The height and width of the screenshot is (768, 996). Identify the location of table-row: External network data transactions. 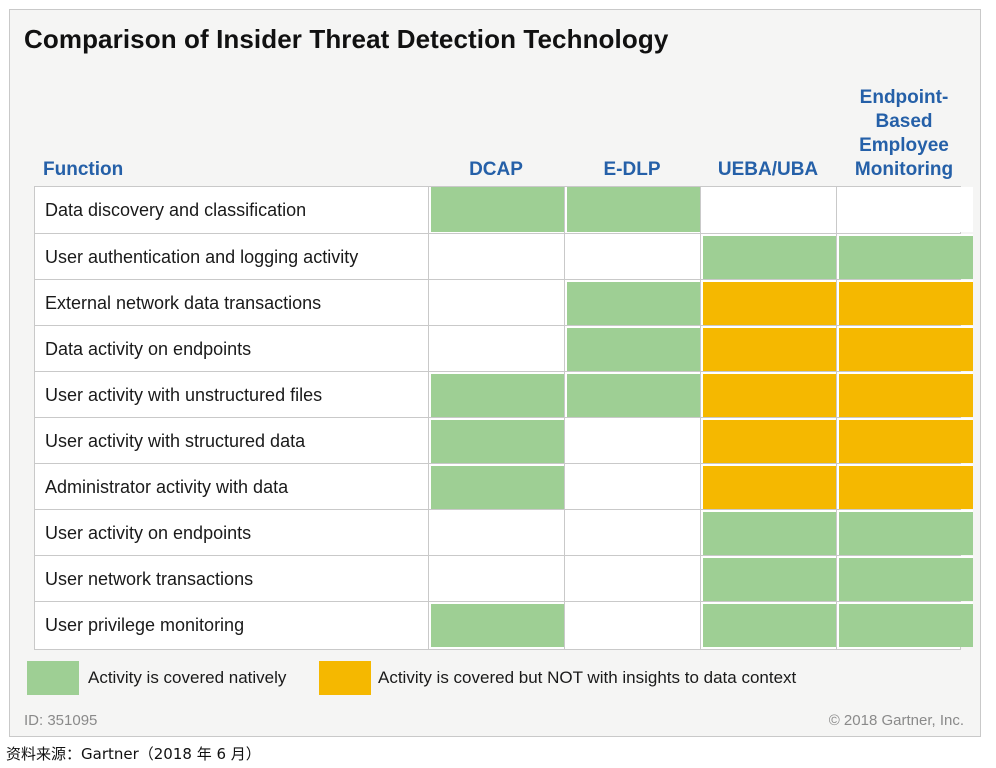
(504, 302).